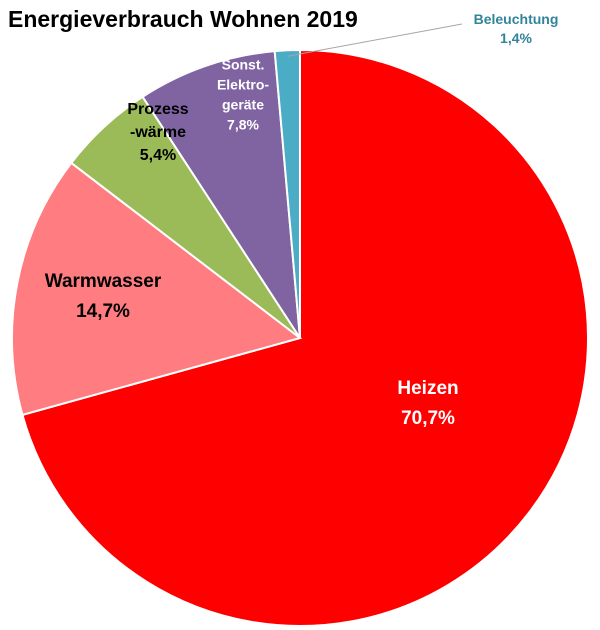  I want to click on data-label-line: 14,7%, so click(103, 311).